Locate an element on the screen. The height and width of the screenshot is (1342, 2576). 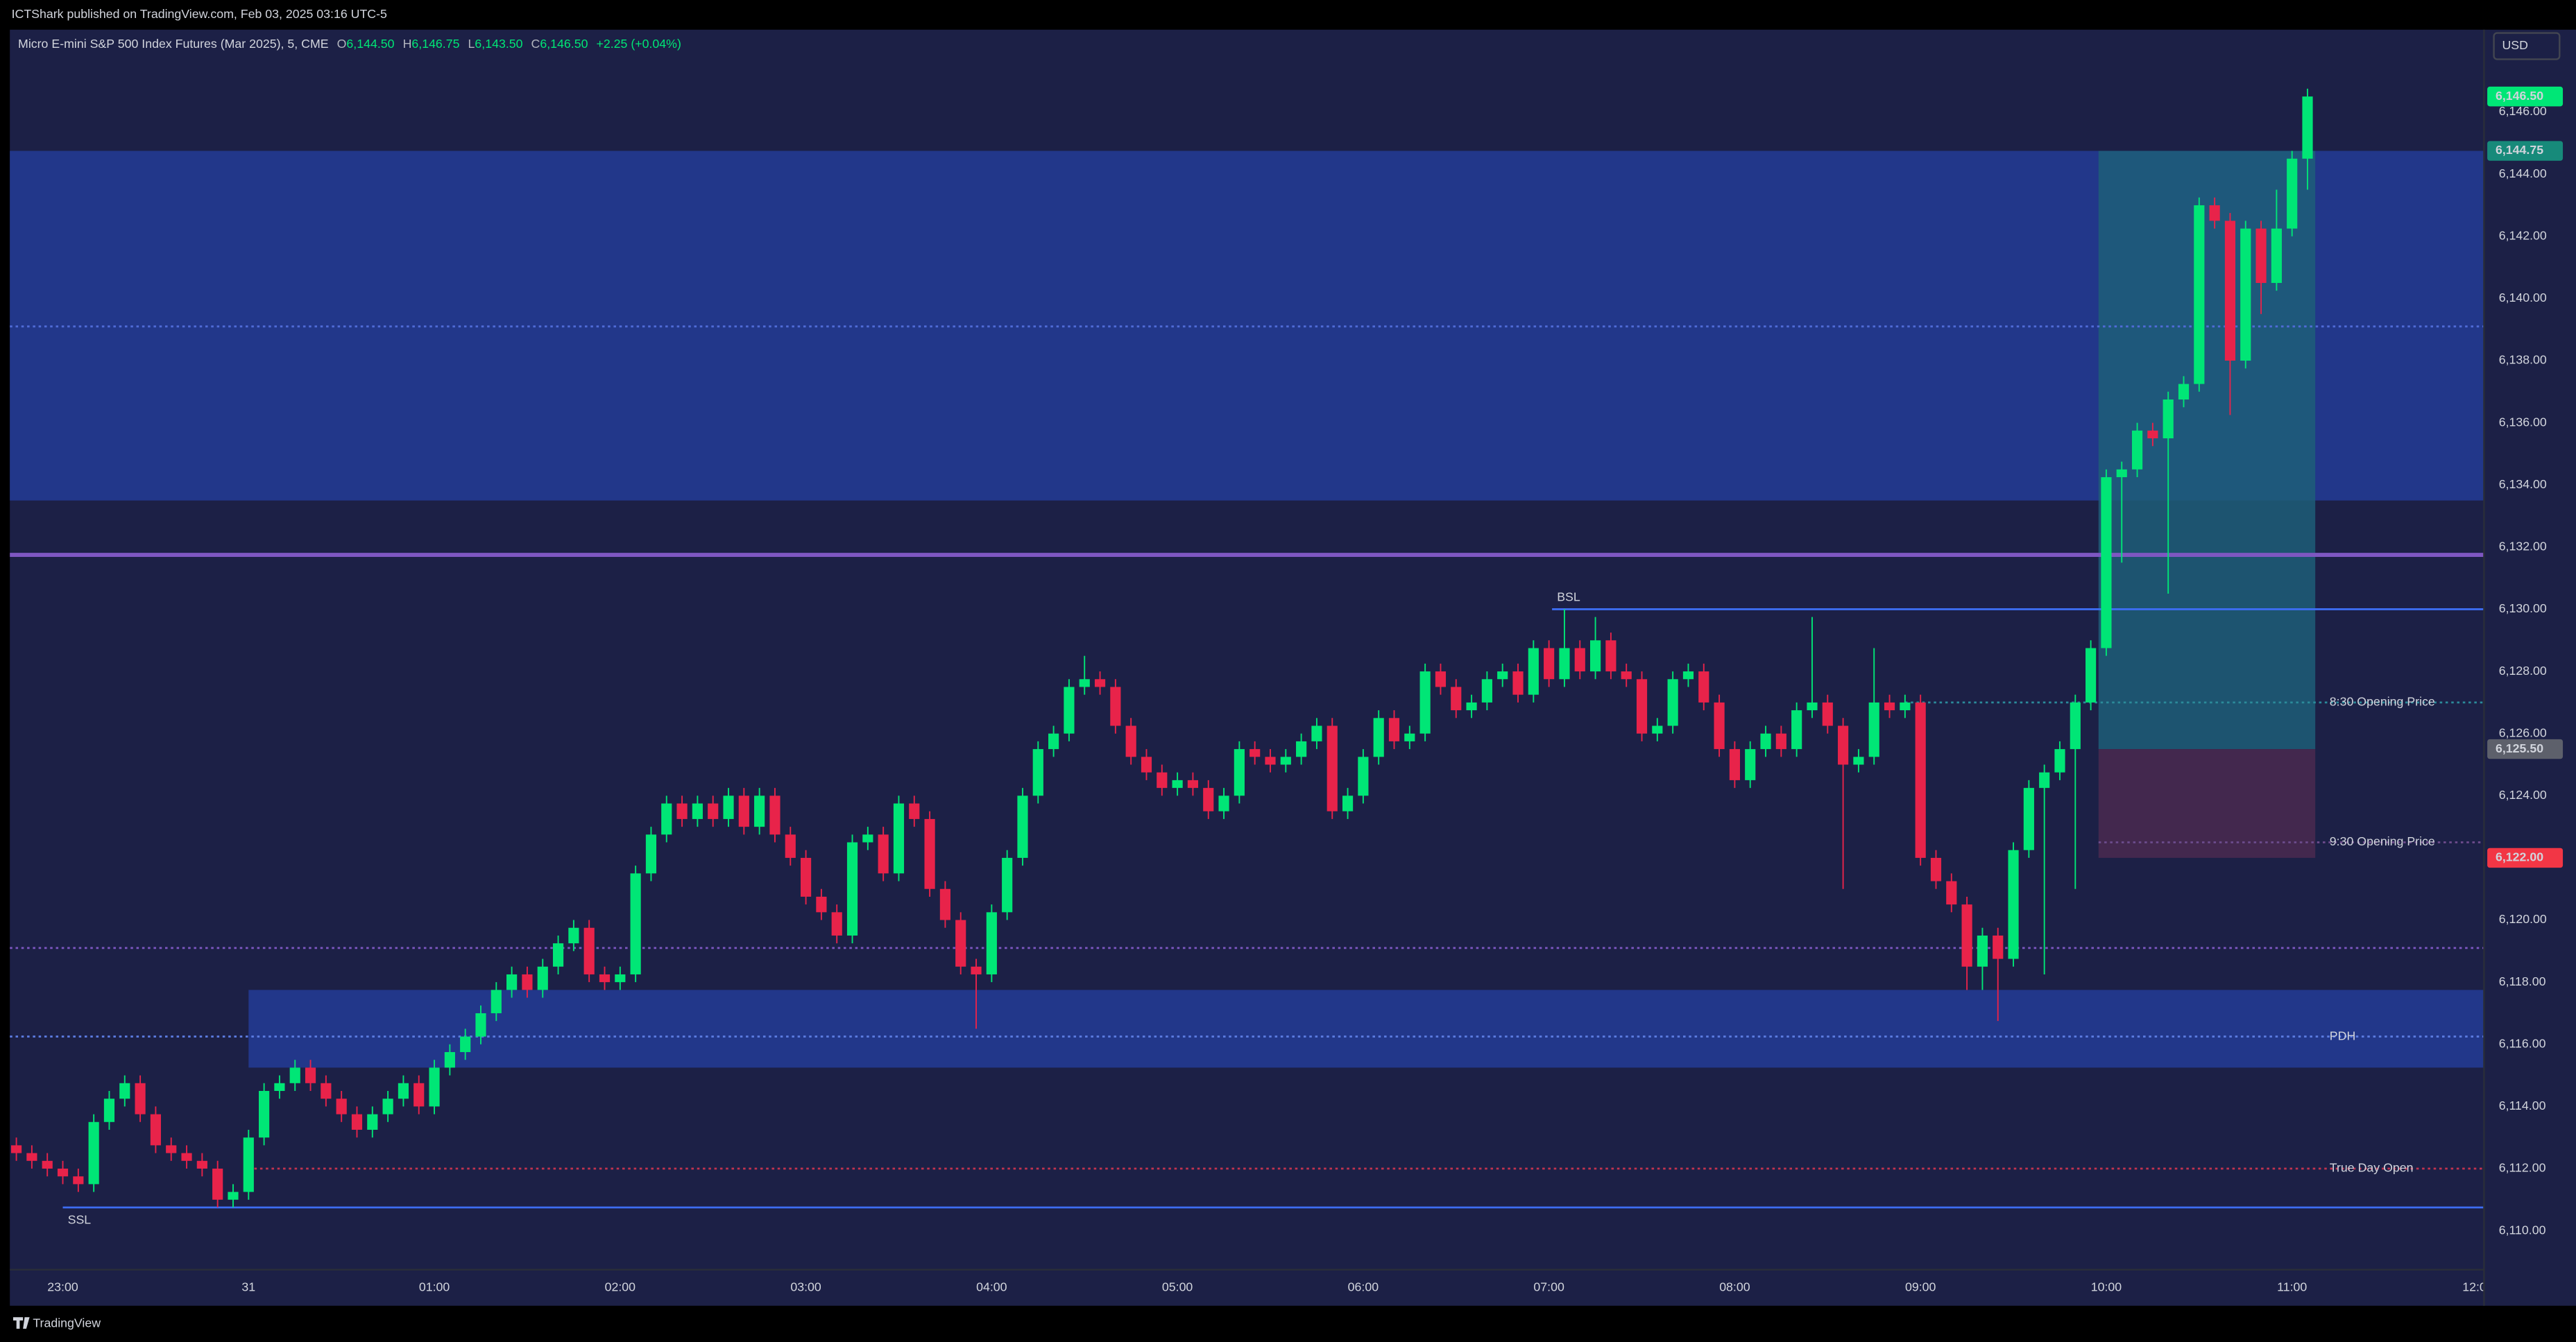
currency: USD is located at coordinates (2514, 45).